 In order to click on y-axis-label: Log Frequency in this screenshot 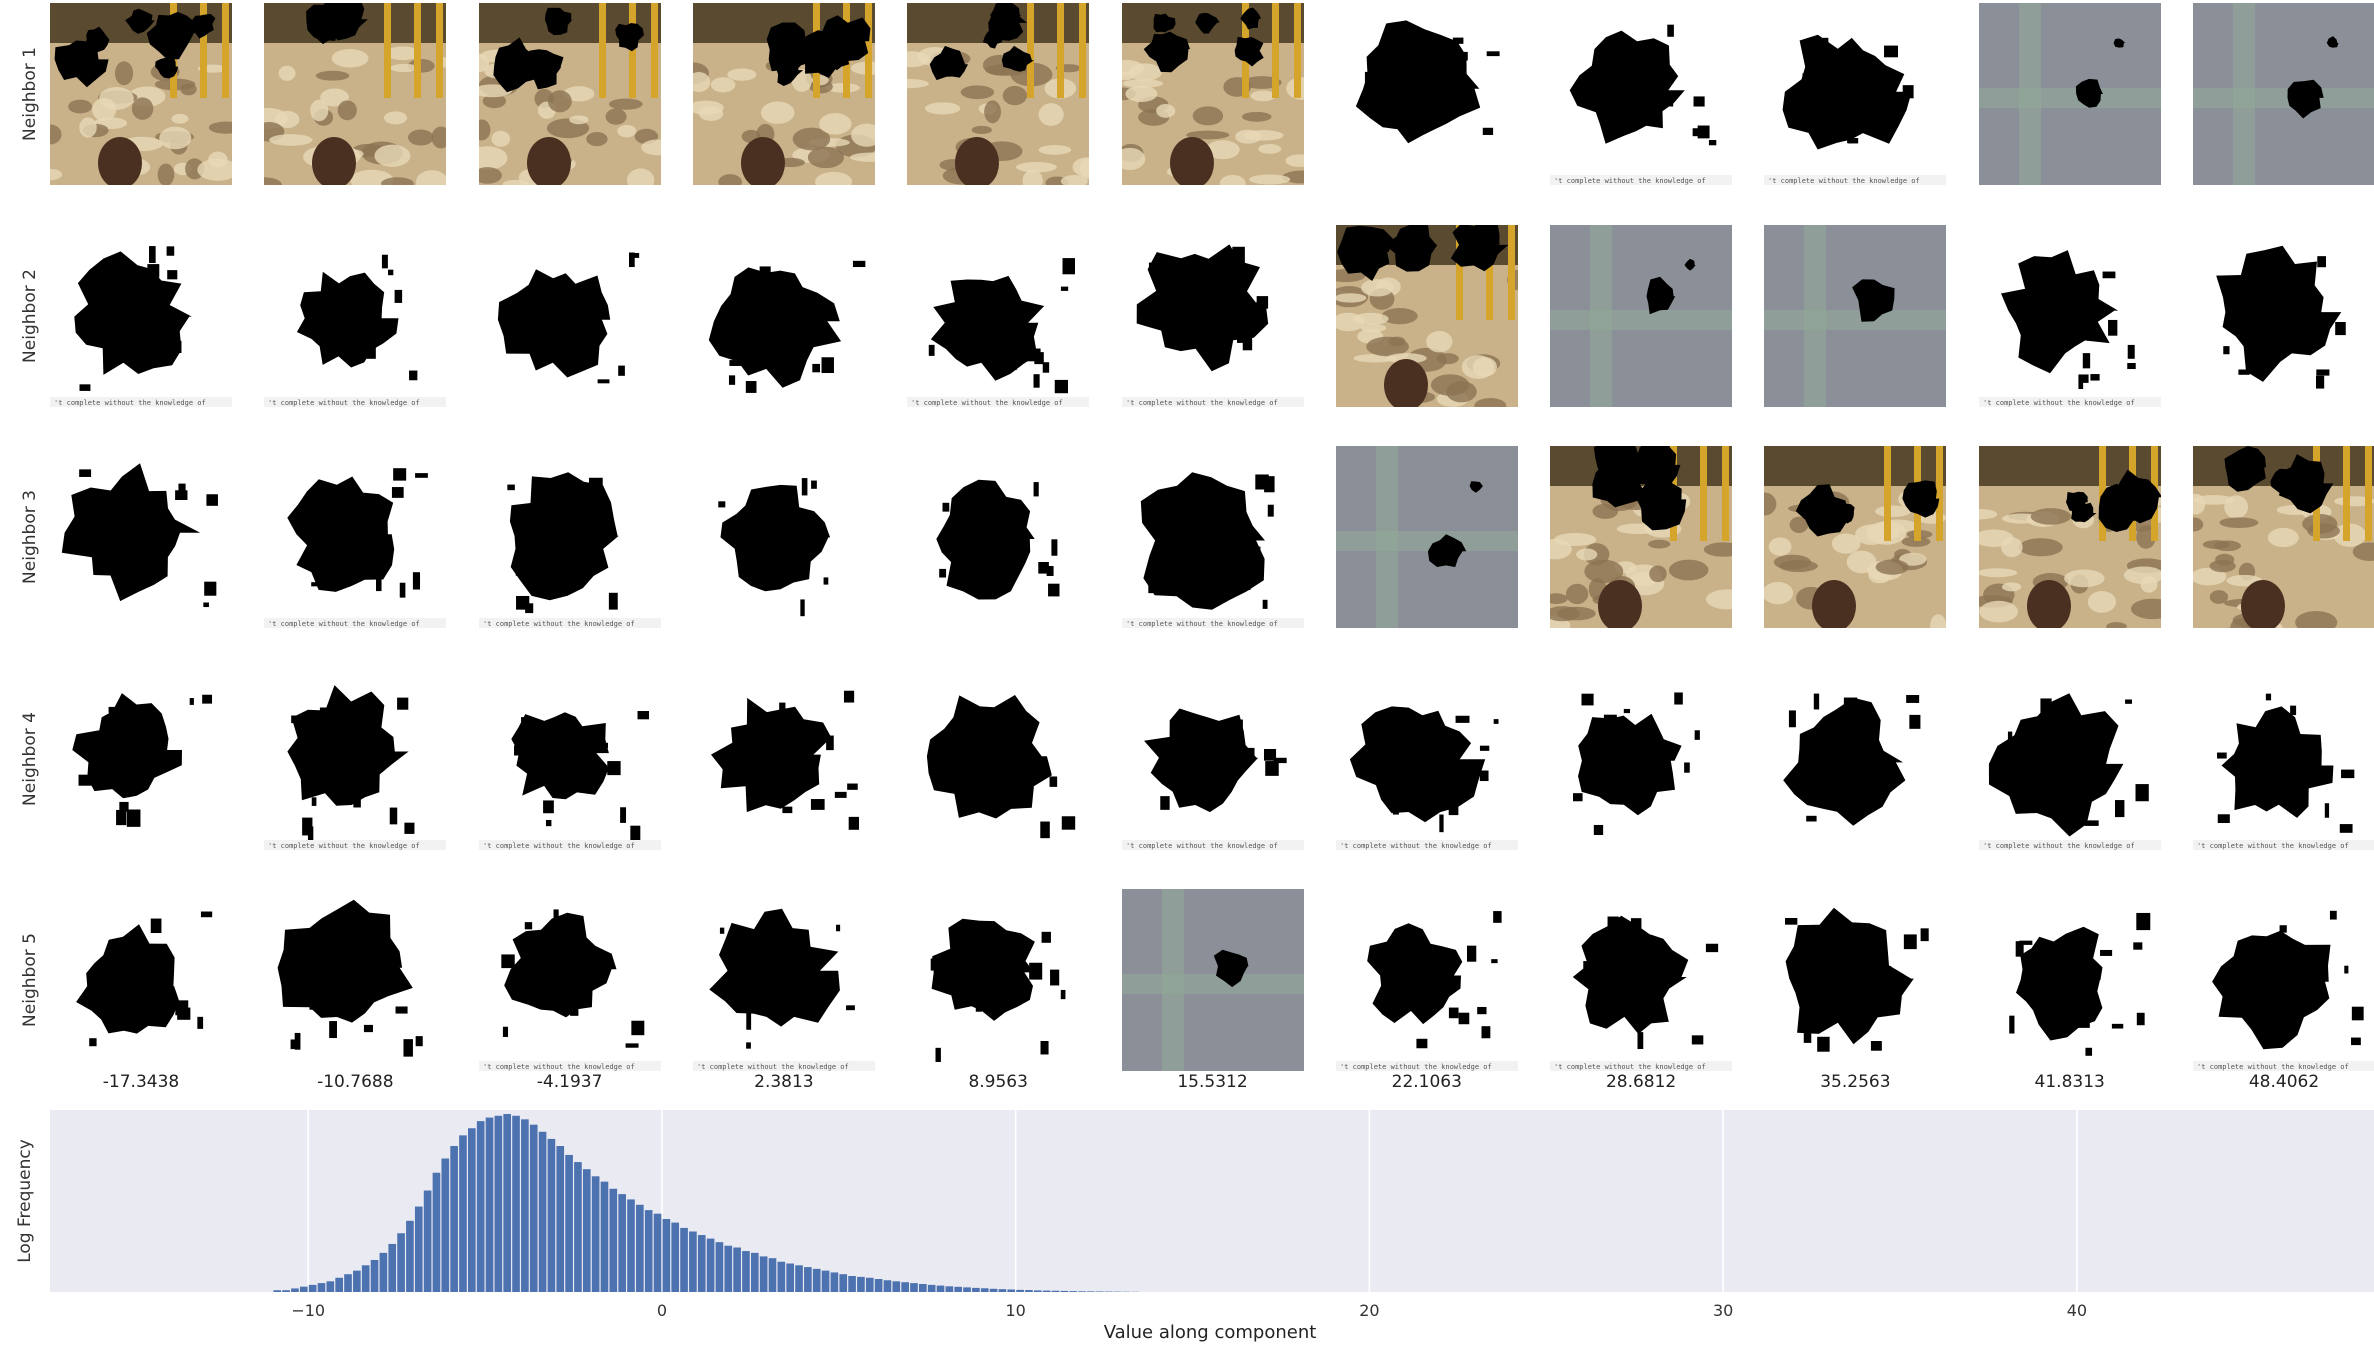, I will do `click(25, 1201)`.